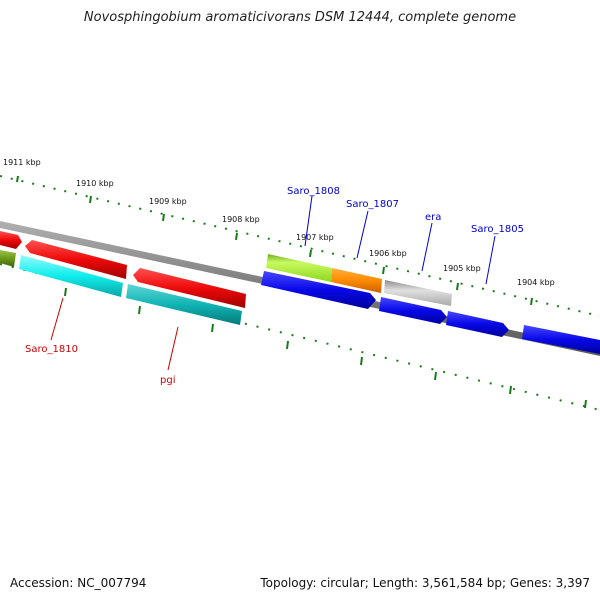 The width and height of the screenshot is (600, 600). Describe the element at coordinates (372, 204) in the screenshot. I see `gene-label-saro-1807: Saro_1807` at that location.